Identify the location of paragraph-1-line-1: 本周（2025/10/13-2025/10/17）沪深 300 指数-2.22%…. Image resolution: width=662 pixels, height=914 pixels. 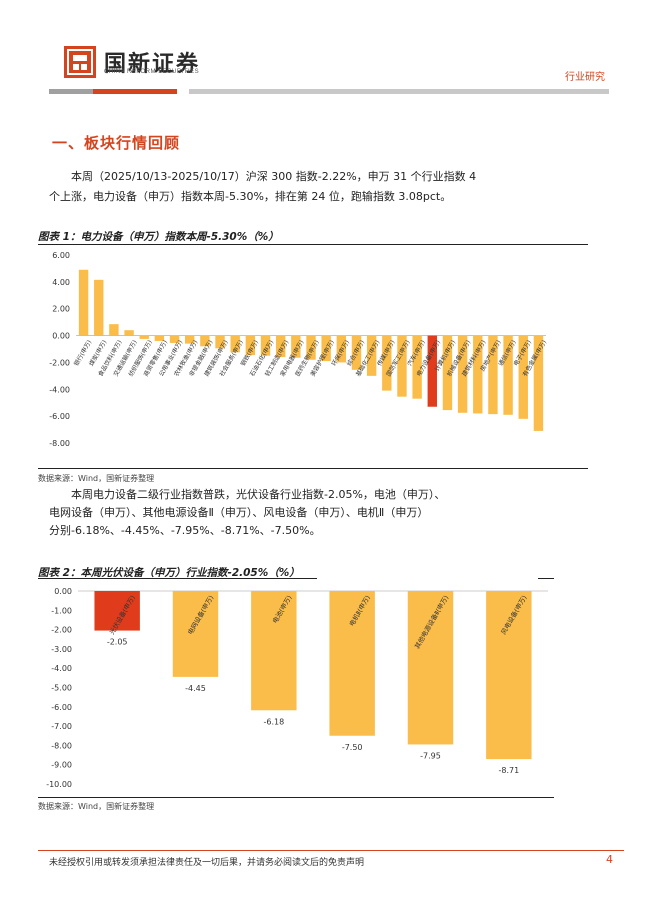
(274, 176).